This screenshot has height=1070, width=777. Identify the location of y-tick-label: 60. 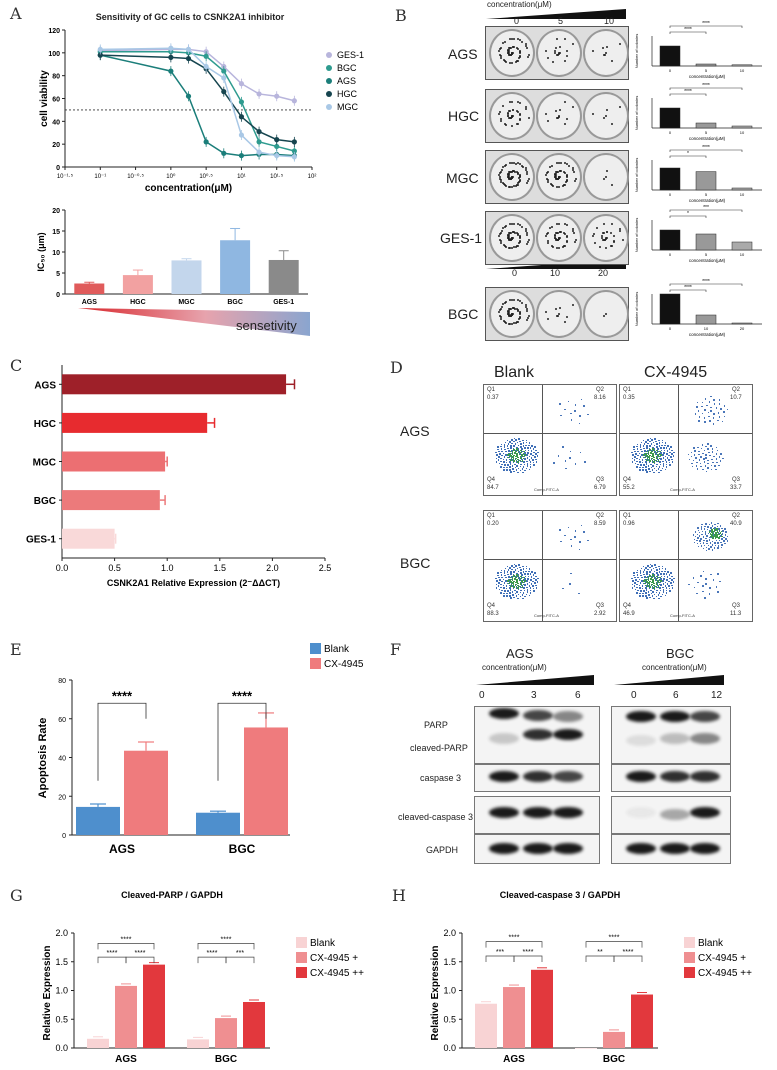
(62, 720).